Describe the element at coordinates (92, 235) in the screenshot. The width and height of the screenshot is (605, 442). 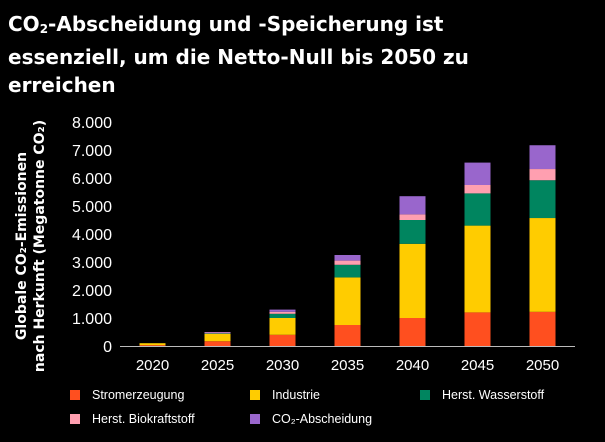
I see `y-tick-label: 4.000` at that location.